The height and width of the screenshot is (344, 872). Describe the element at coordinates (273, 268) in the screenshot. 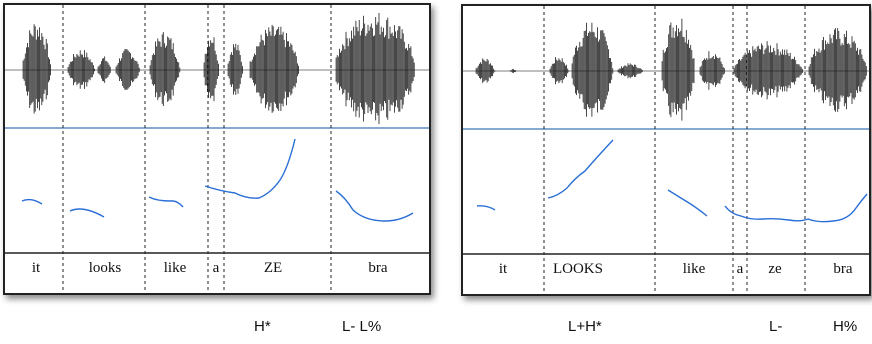

I see `left-word-5: ZE` at that location.